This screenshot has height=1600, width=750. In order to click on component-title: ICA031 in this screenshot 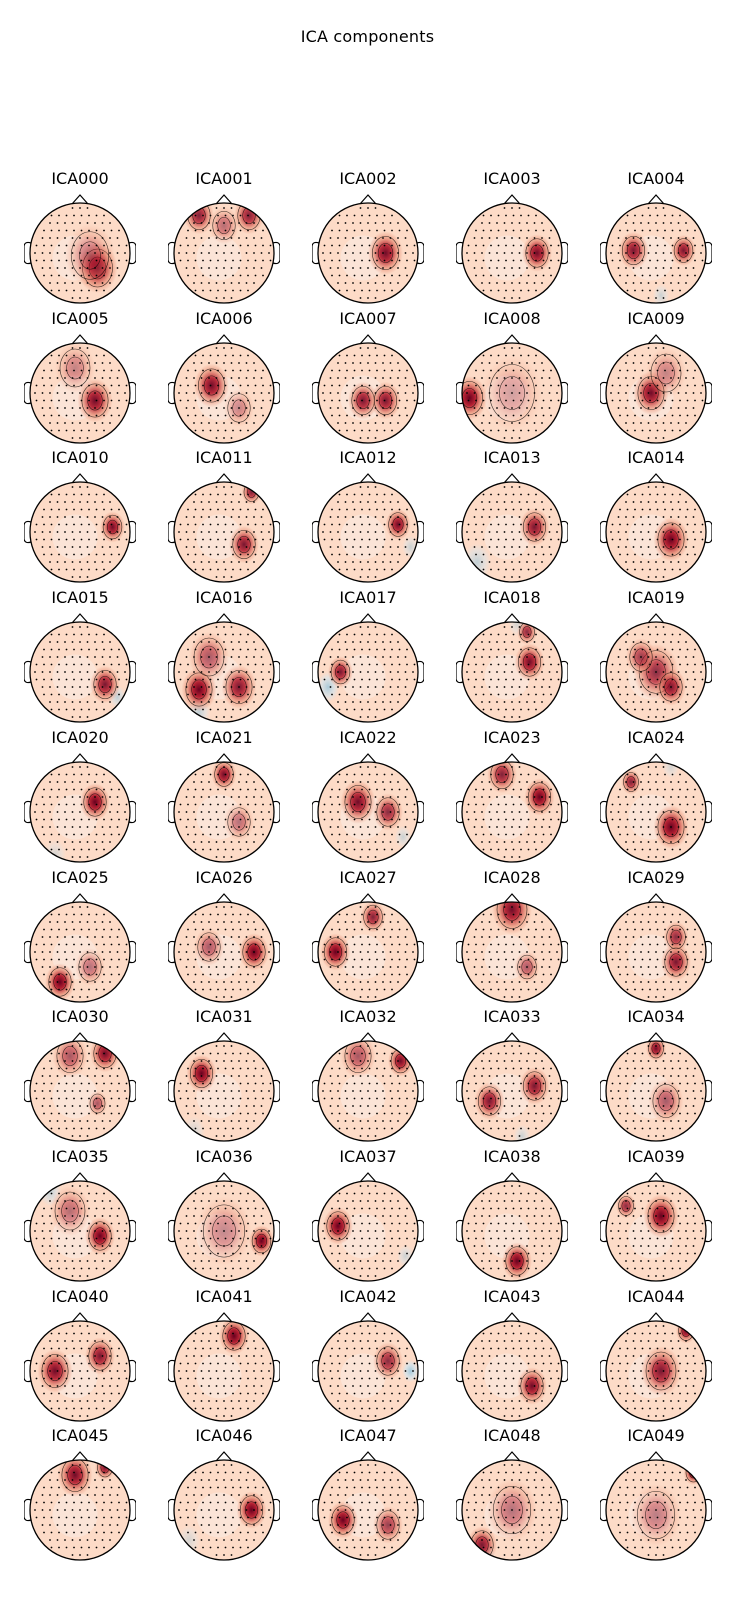, I will do `click(224, 1017)`.